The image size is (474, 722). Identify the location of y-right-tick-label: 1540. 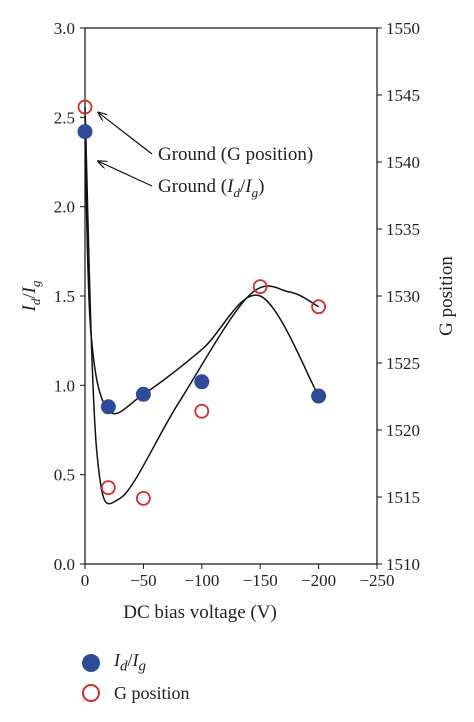
(403, 162).